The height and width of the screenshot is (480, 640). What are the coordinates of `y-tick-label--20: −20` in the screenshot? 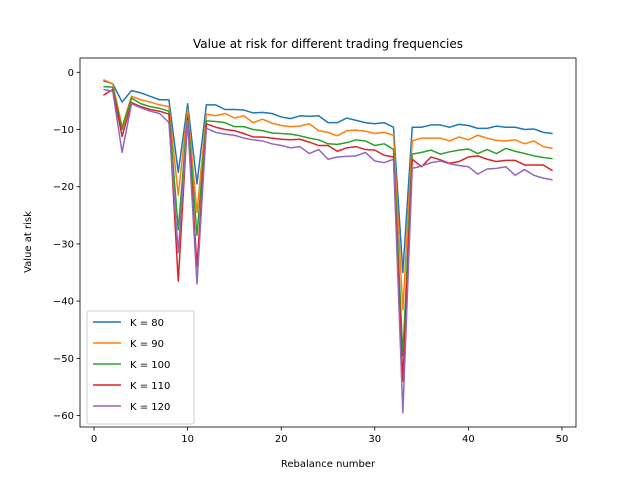 It's located at (63, 187).